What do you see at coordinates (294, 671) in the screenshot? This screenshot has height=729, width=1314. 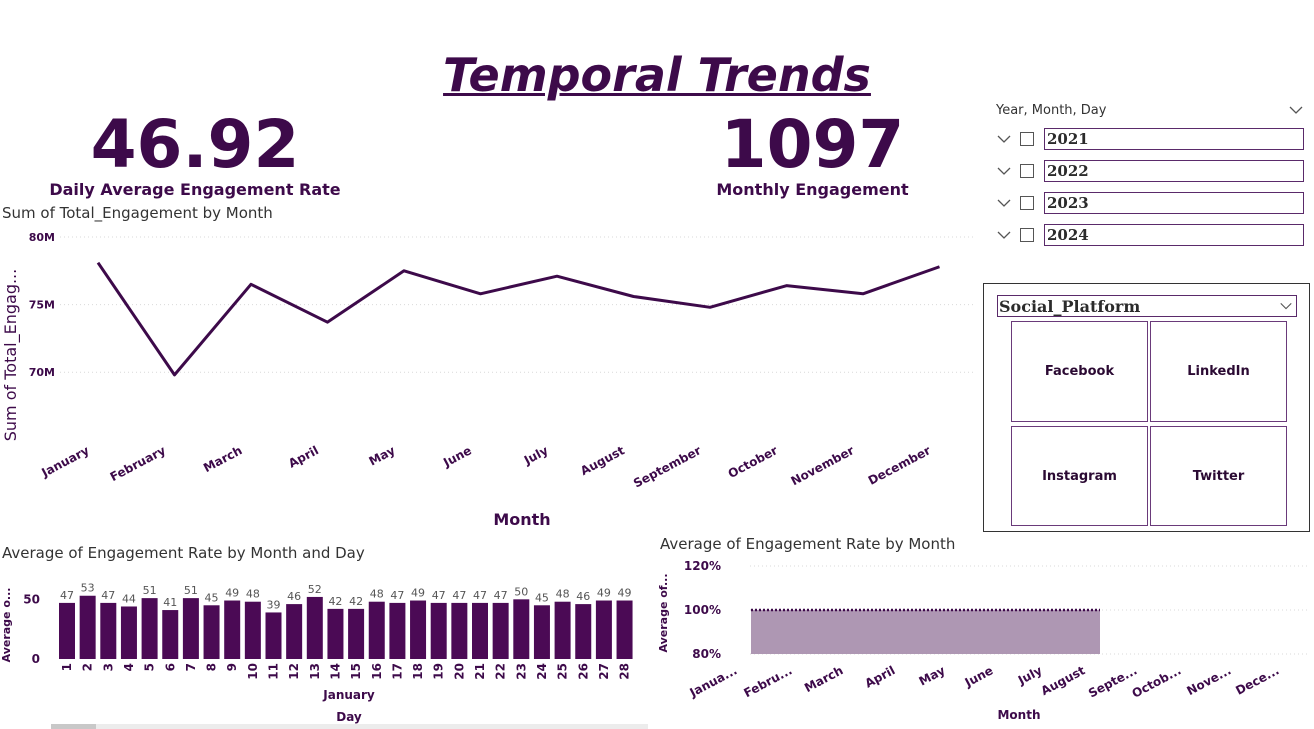 I see `x-tick-label: 12` at bounding box center [294, 671].